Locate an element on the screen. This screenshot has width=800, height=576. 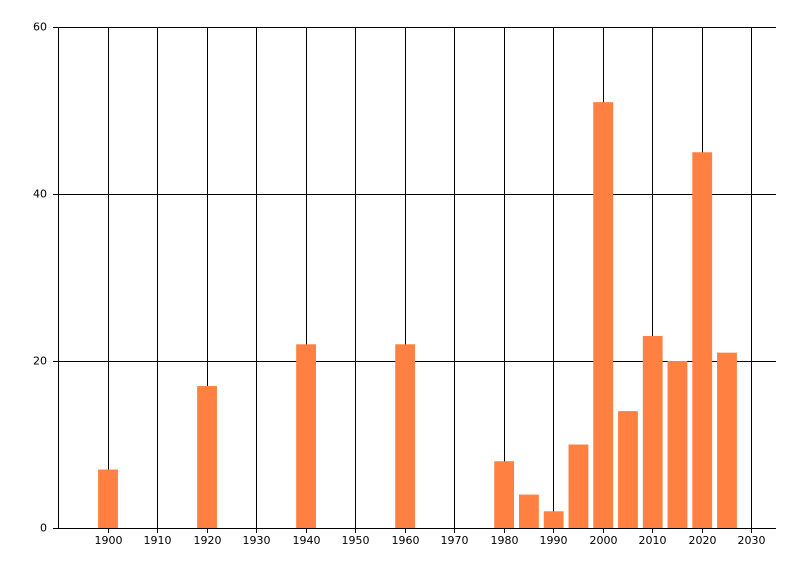
x-tick-label: 1910 is located at coordinates (158, 540).